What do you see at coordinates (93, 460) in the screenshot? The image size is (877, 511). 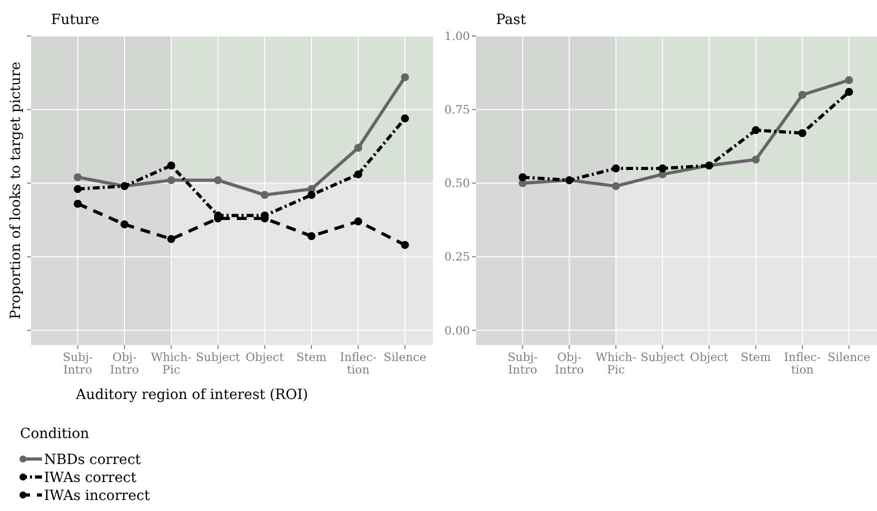 I see `legend-label: NBDs correct` at bounding box center [93, 460].